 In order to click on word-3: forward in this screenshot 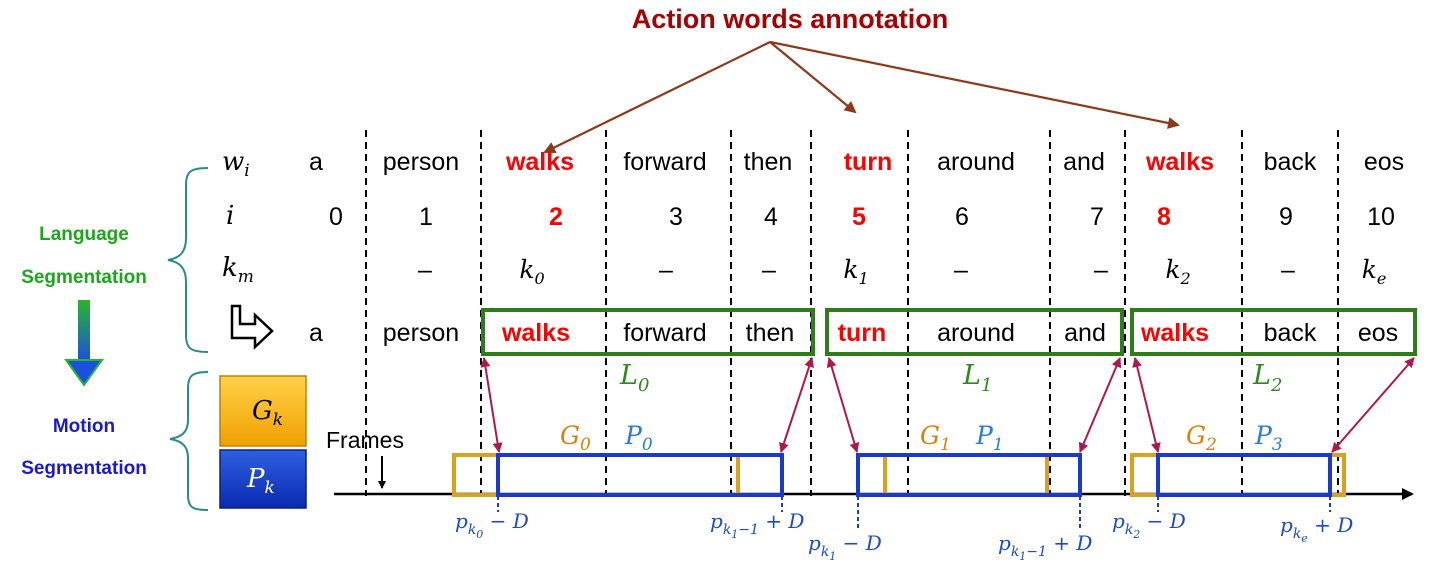, I will do `click(664, 162)`.